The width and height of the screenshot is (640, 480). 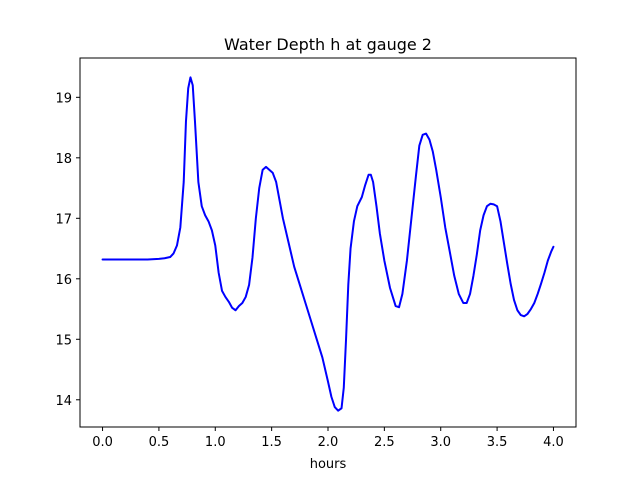 What do you see at coordinates (63, 401) in the screenshot?
I see `y-tick-label: 14` at bounding box center [63, 401].